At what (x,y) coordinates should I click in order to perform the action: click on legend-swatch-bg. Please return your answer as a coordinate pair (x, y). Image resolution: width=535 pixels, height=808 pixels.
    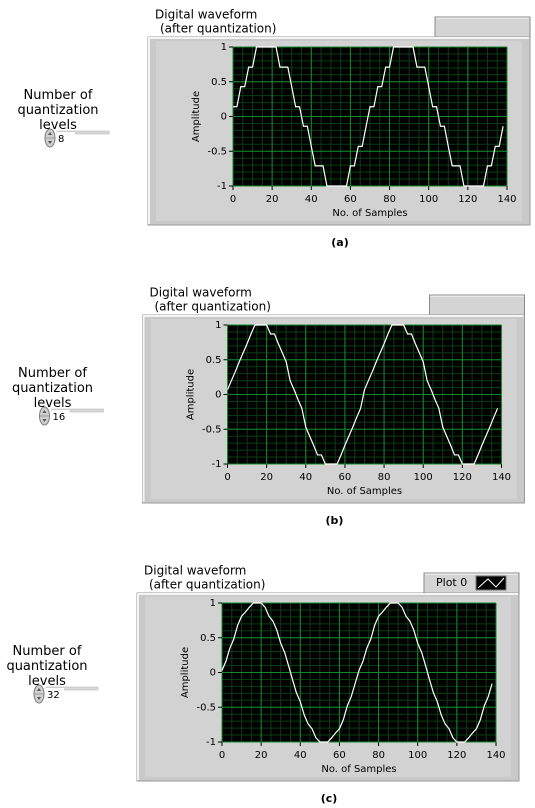
    Looking at the image, I should click on (491, 583).